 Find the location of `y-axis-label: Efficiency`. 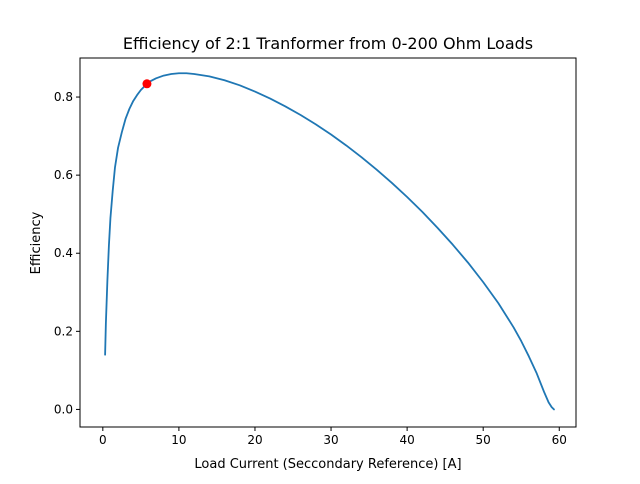

y-axis-label: Efficiency is located at coordinates (36, 242).